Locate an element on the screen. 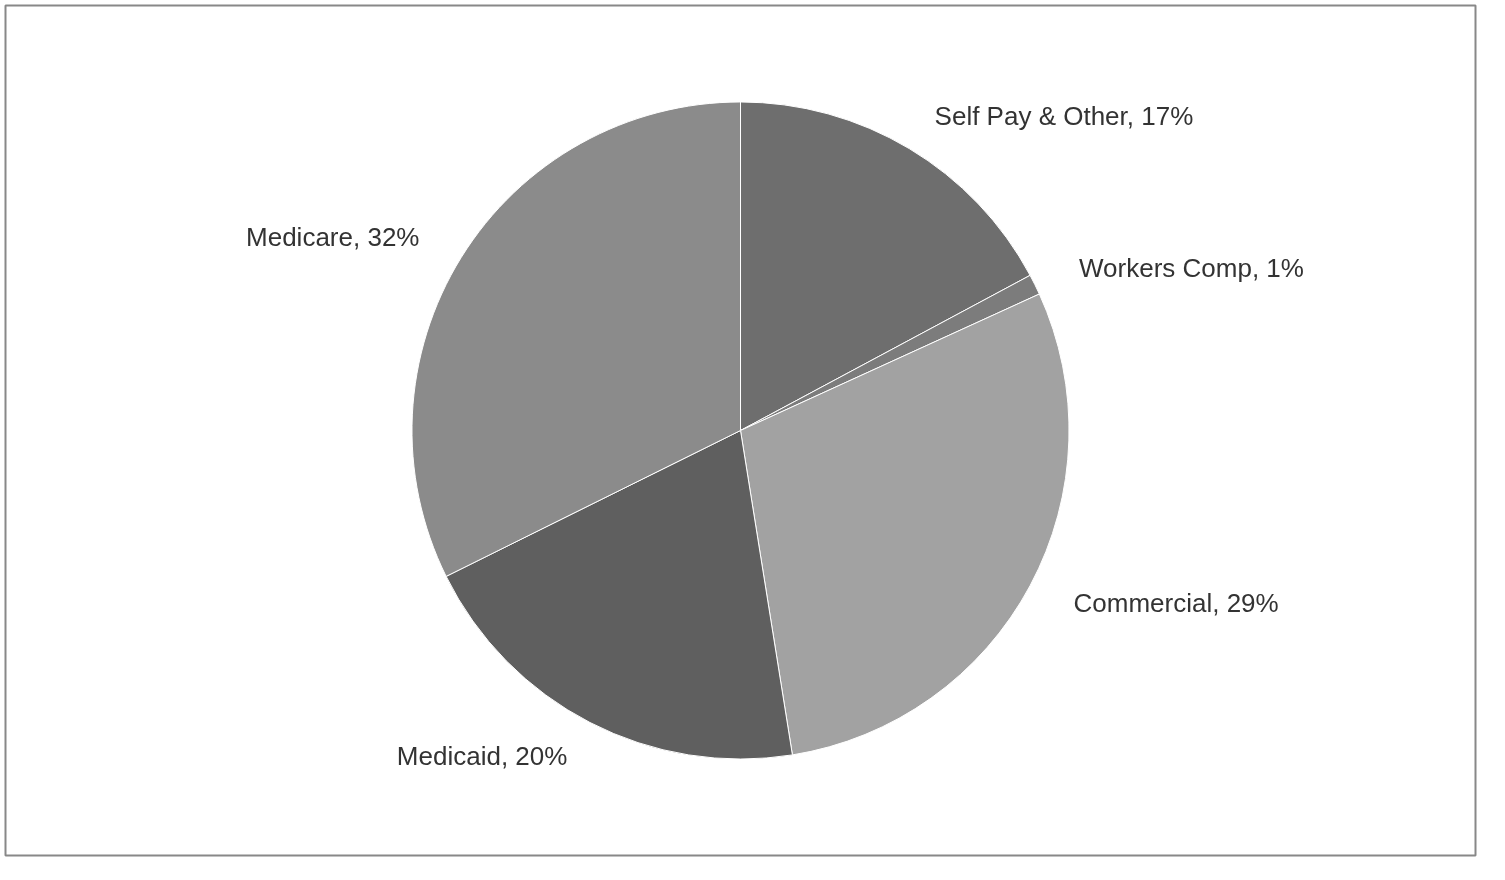 This screenshot has width=1505, height=880. slice-label: Commercial, 29% is located at coordinates (1176, 603).